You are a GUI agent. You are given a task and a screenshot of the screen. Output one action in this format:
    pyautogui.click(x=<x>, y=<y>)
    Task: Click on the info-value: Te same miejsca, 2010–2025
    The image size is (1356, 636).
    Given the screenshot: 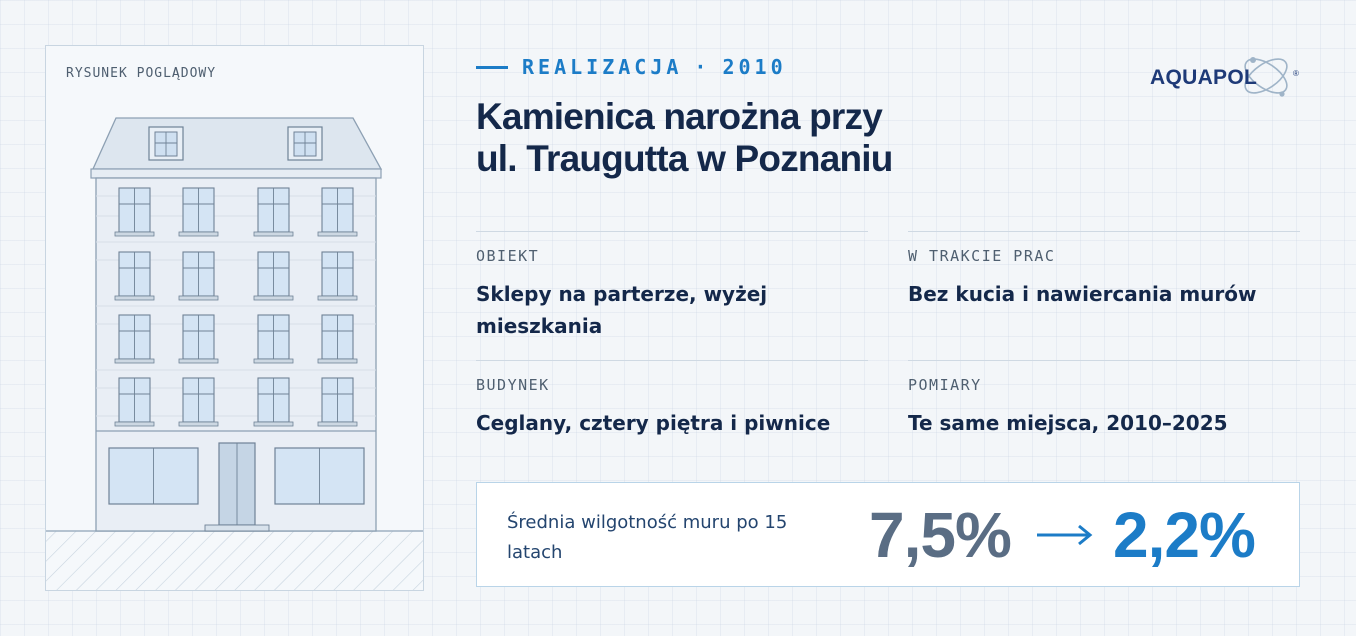 What is the action you would take?
    pyautogui.click(x=1068, y=423)
    